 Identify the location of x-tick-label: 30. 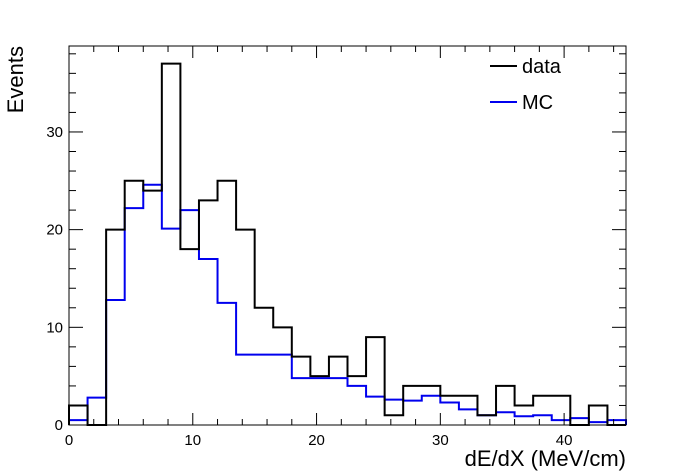
(440, 440).